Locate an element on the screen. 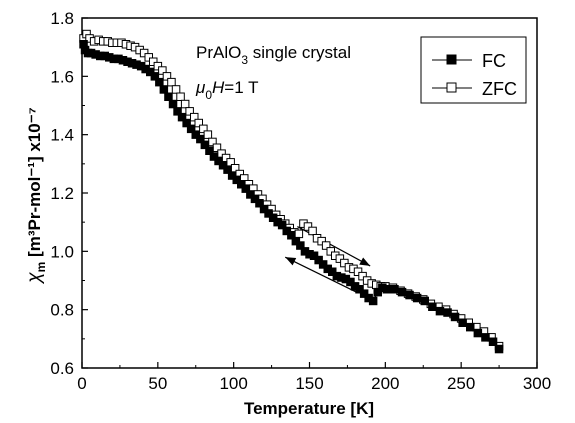  legend: FC ZFC is located at coordinates (473, 70).